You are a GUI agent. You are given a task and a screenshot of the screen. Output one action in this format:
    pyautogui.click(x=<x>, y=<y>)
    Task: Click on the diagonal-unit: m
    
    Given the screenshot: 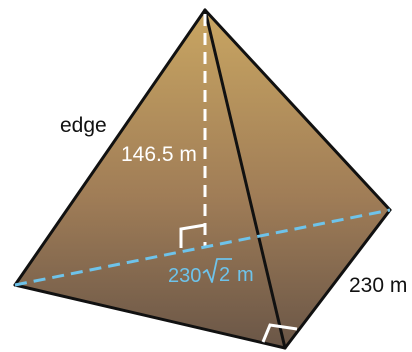 What is the action you would take?
    pyautogui.click(x=245, y=275)
    